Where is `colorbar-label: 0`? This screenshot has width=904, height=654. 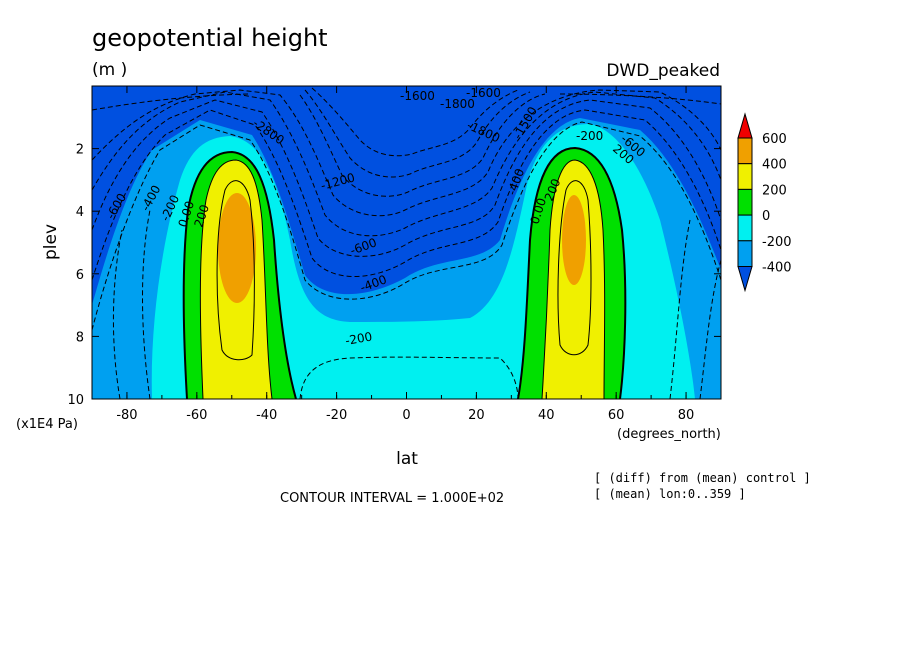
colorbar-label: 0 is located at coordinates (766, 216).